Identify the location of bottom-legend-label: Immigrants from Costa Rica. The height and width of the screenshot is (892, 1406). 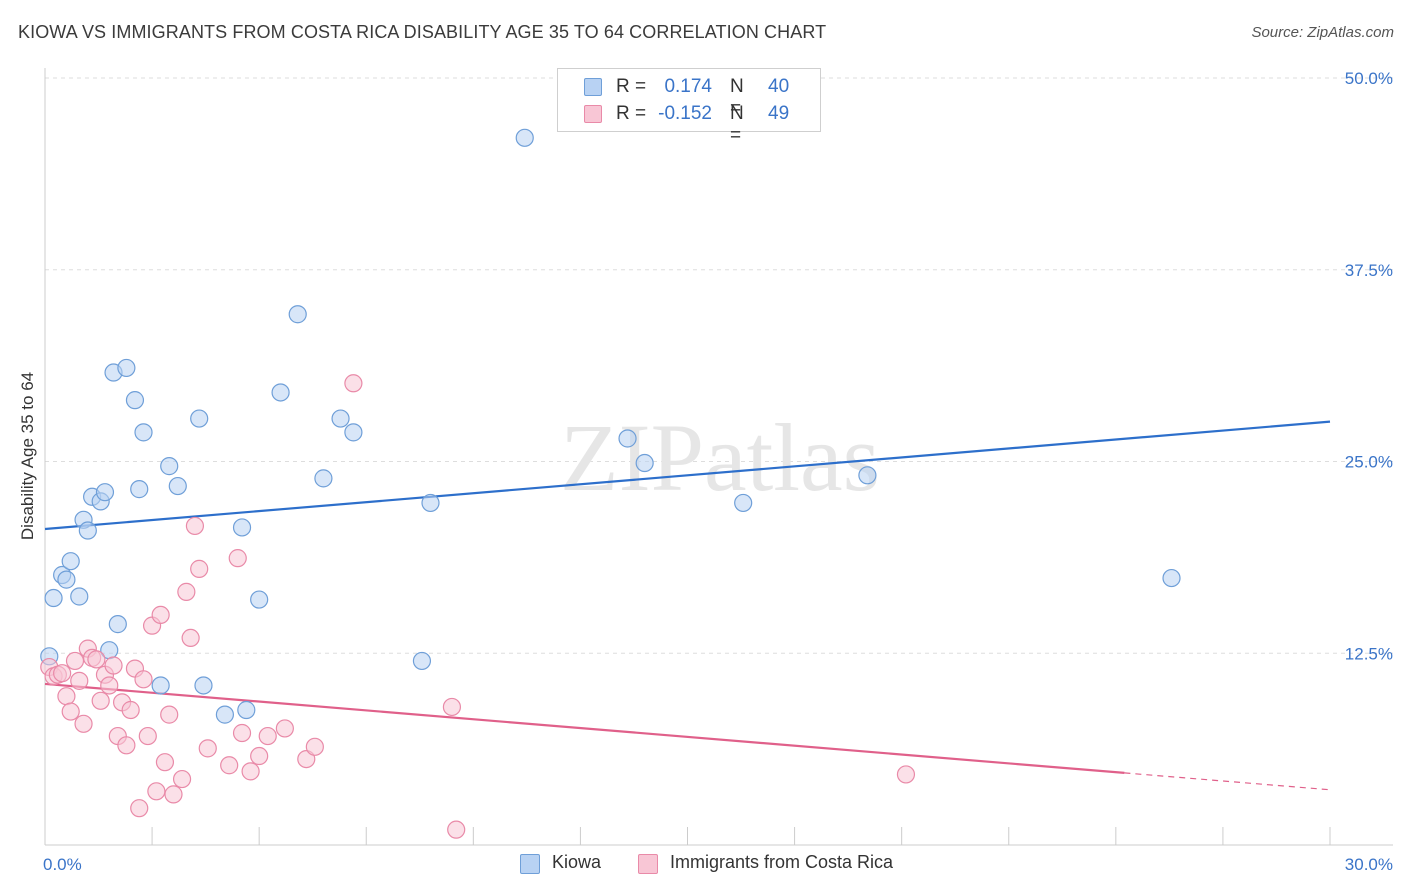
(782, 862).